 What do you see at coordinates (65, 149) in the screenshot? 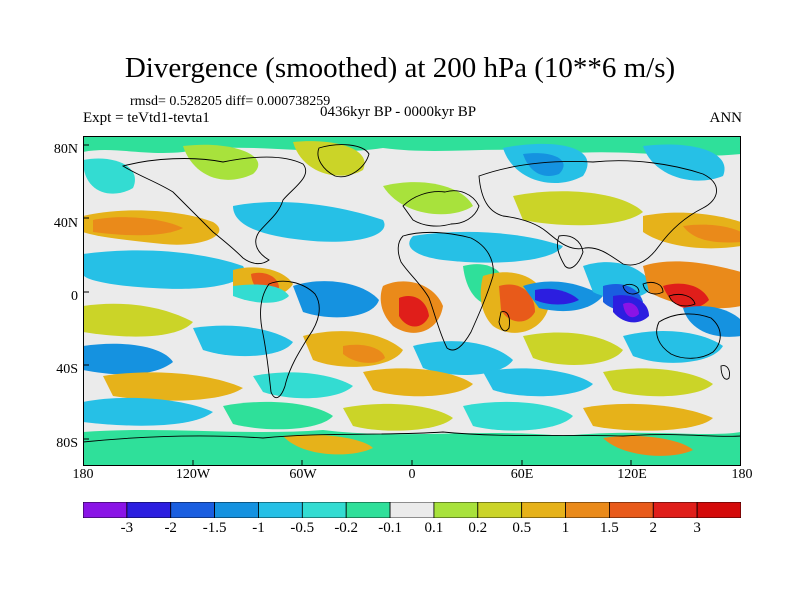
I see `lat-label-80n: 80N` at bounding box center [65, 149].